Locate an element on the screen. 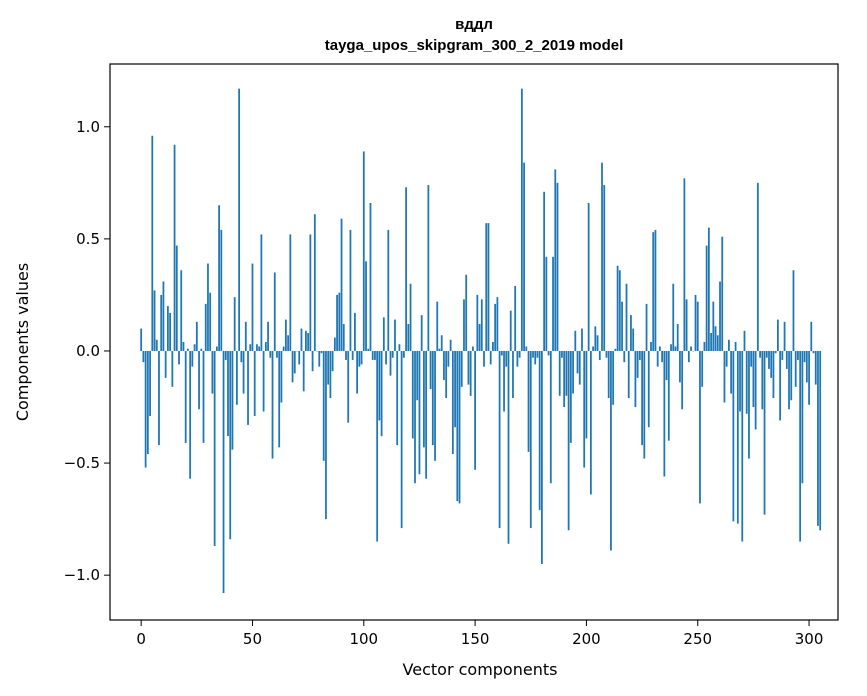  x-tick-label-0: 0 is located at coordinates (141, 639).